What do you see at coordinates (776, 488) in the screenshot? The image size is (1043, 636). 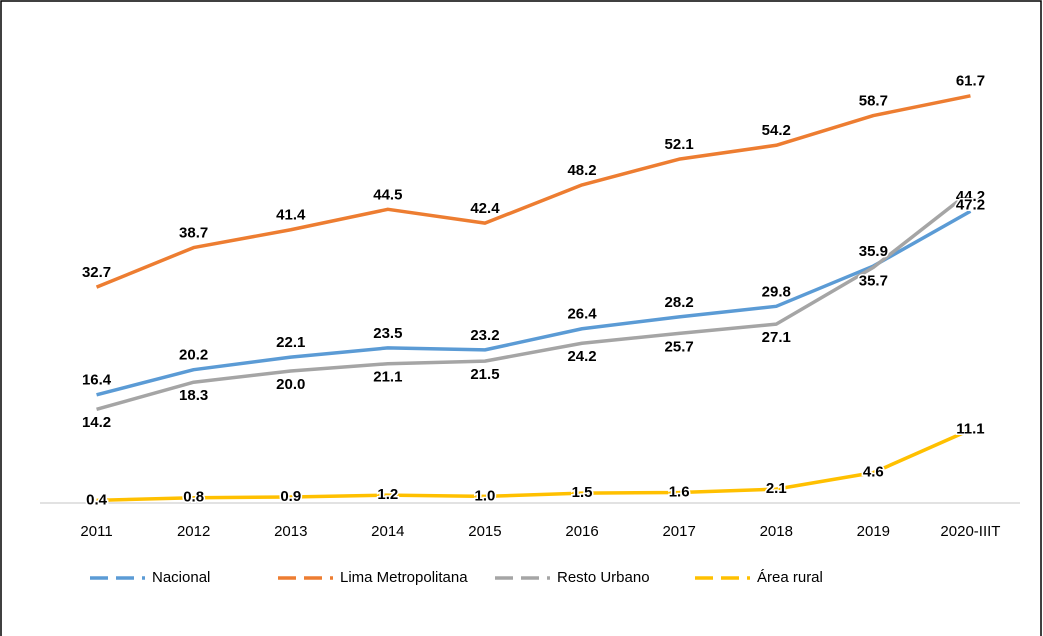 I see `data-label: 2.1` at bounding box center [776, 488].